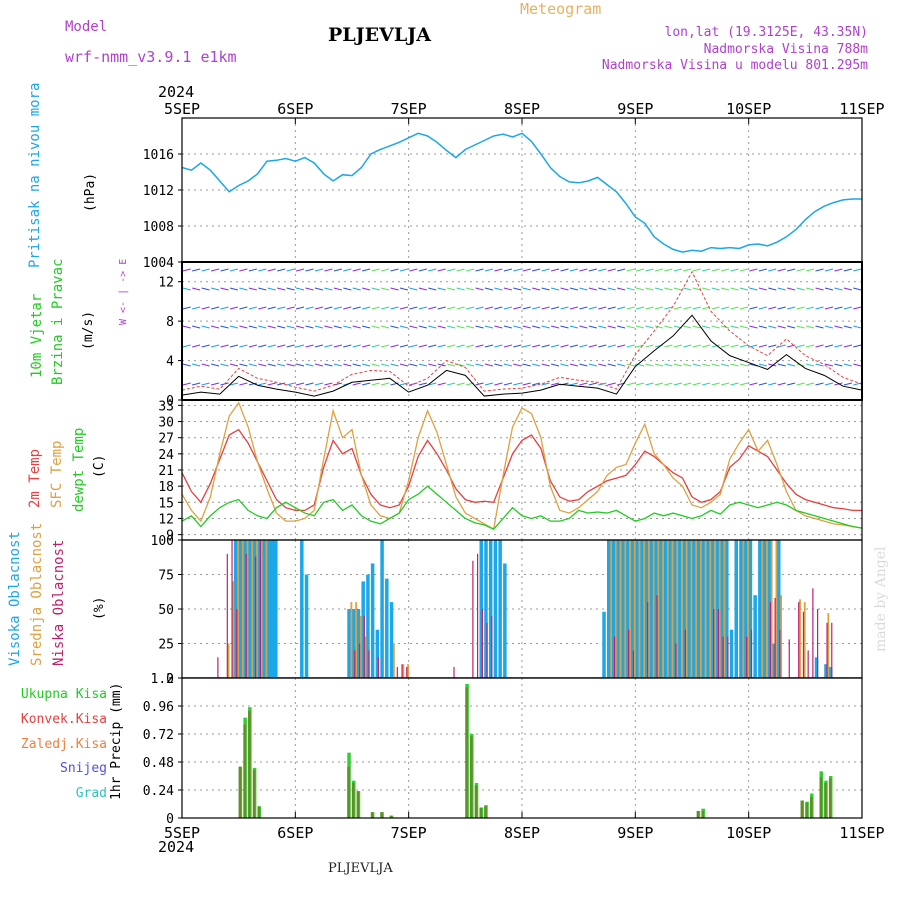  I want to click on day-label-bottom: 11SEP, so click(861, 833).